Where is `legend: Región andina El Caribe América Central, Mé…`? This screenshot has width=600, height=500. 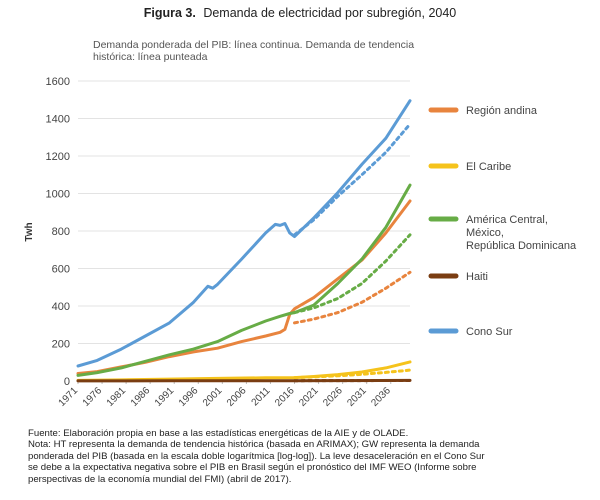
legend: Región andina El Caribe América Central, Mé… is located at coordinates (502, 221).